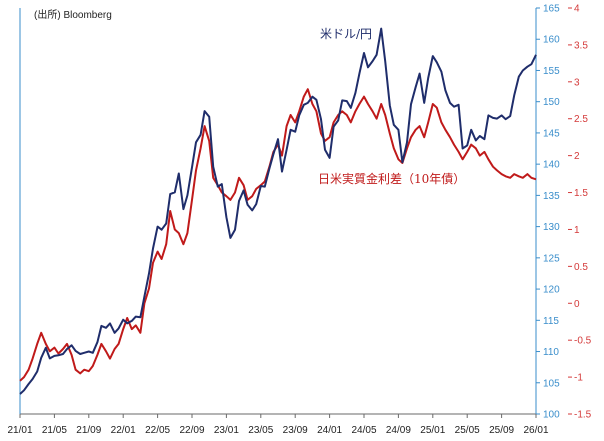  What do you see at coordinates (551, 383) in the screenshot?
I see `left-axis-tick-label: 105` at bounding box center [551, 383].